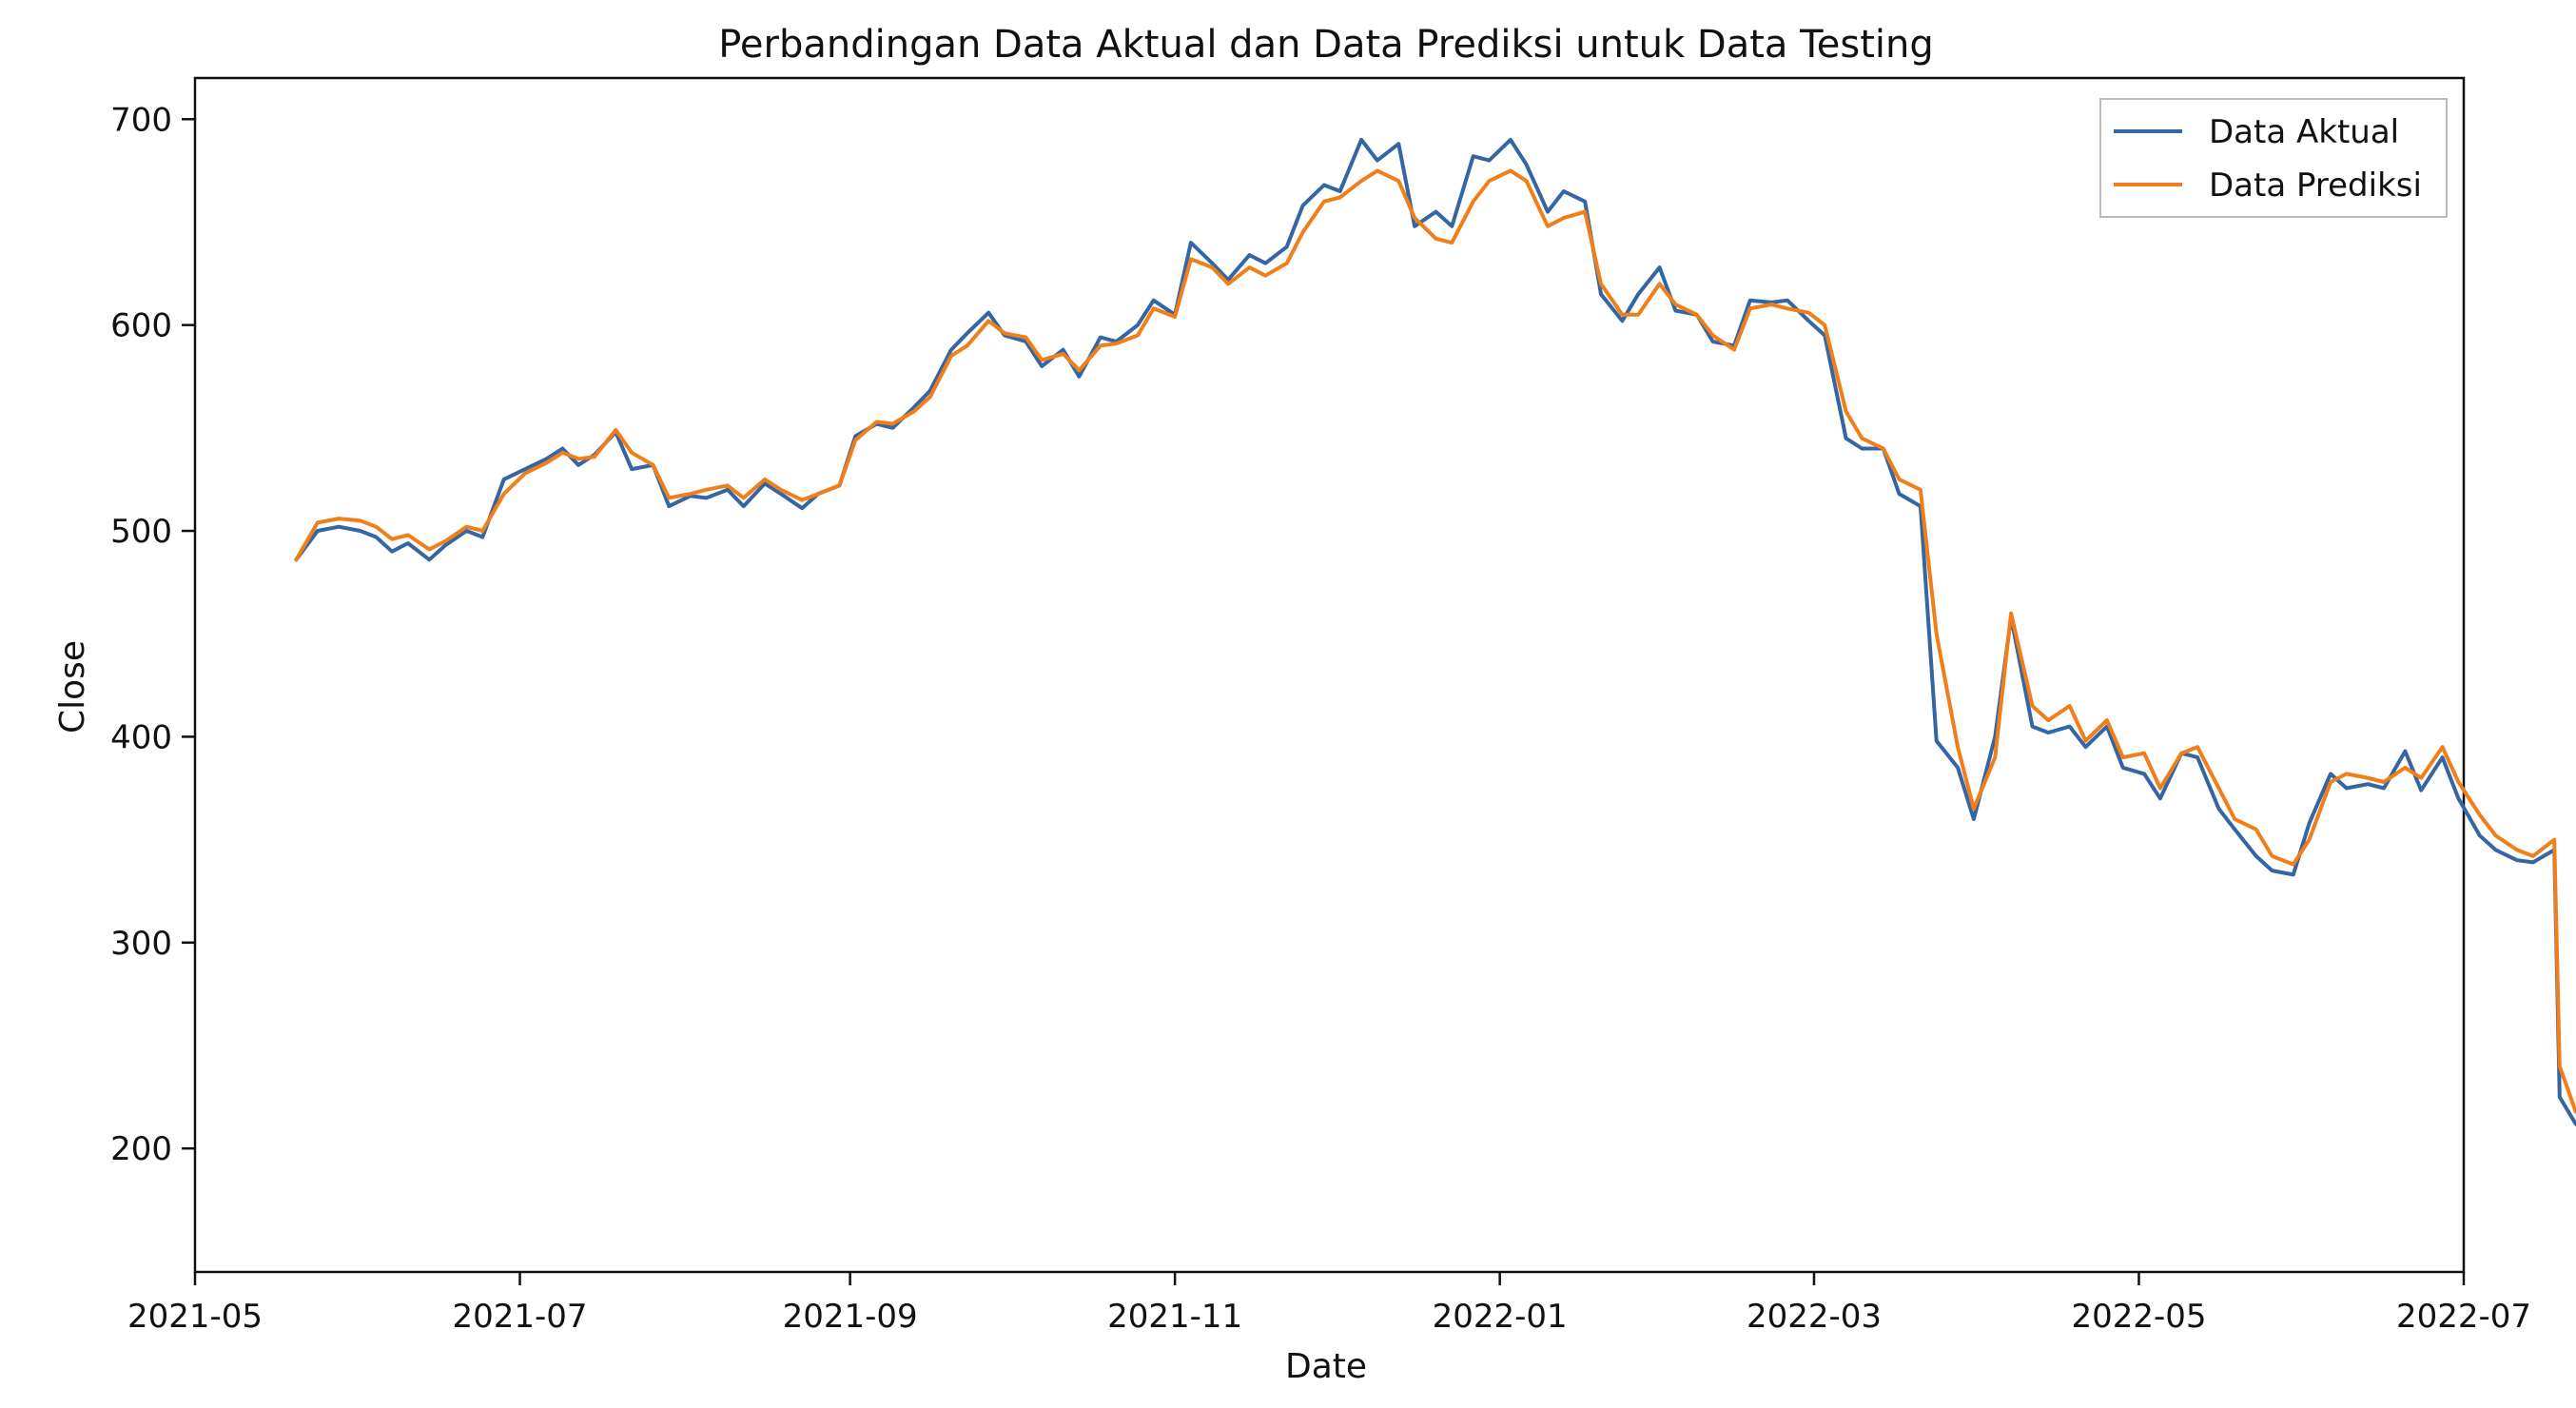  What do you see at coordinates (72, 686) in the screenshot?
I see `y-axis-label: Close` at bounding box center [72, 686].